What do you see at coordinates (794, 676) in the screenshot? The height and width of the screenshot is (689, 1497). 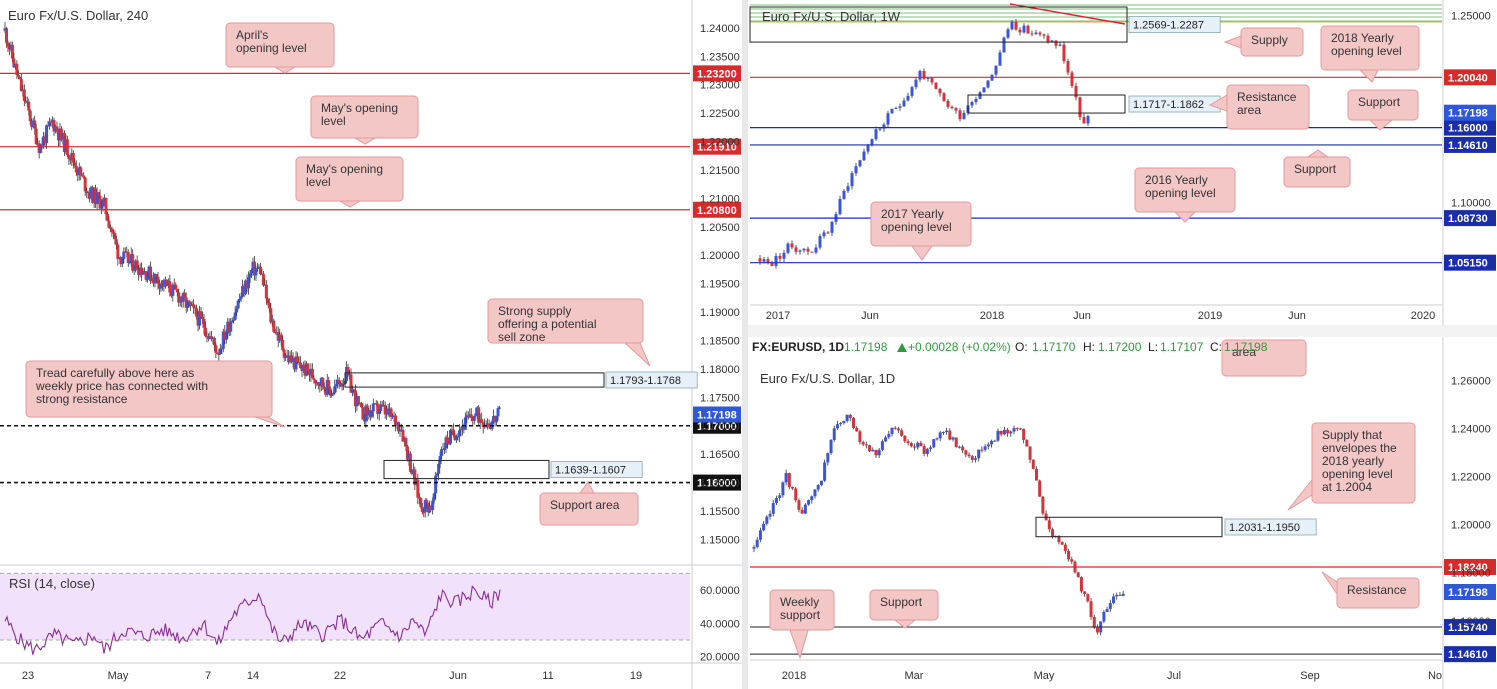 I see `x-tick-label: 2018` at bounding box center [794, 676].